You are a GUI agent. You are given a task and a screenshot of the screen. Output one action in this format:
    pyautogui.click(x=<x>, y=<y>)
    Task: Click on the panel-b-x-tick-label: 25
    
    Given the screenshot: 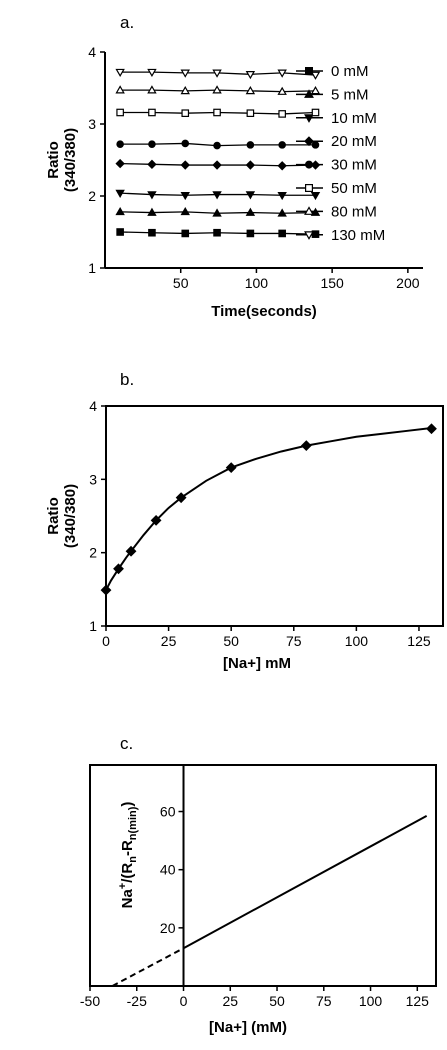 What is the action you would take?
    pyautogui.click(x=169, y=641)
    